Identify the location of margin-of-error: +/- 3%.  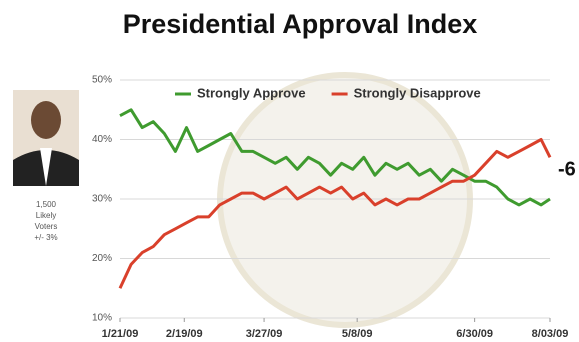
(45, 237).